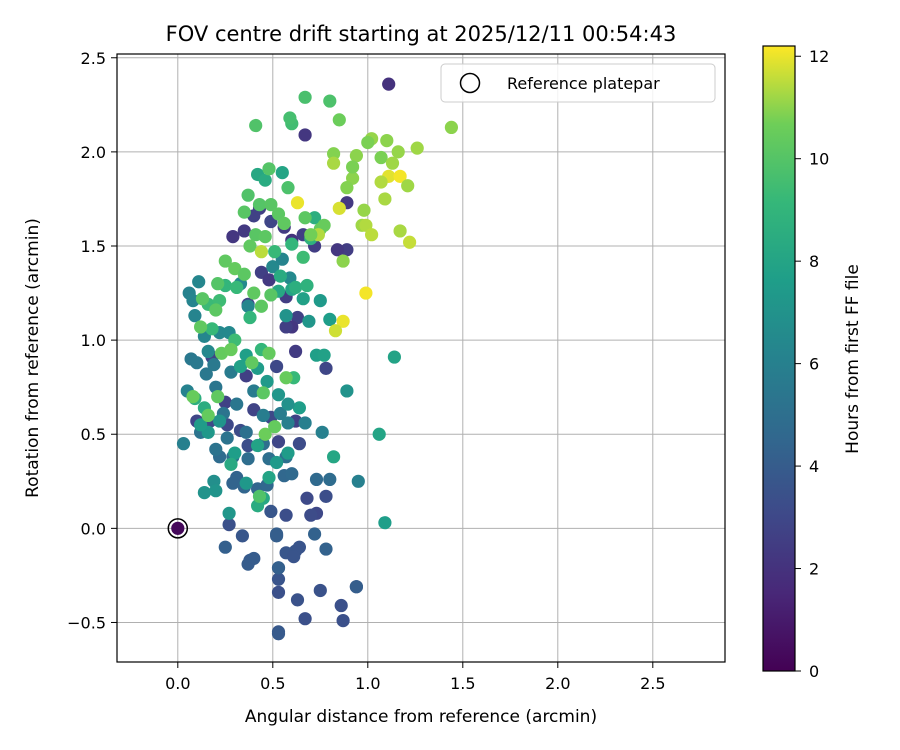 Image resolution: width=900 pixels, height=750 pixels. Describe the element at coordinates (415, 677) in the screenshot. I see `x-axis-ticks: 0.0 0.5 1.0 1.5 2.0 2.5` at that location.